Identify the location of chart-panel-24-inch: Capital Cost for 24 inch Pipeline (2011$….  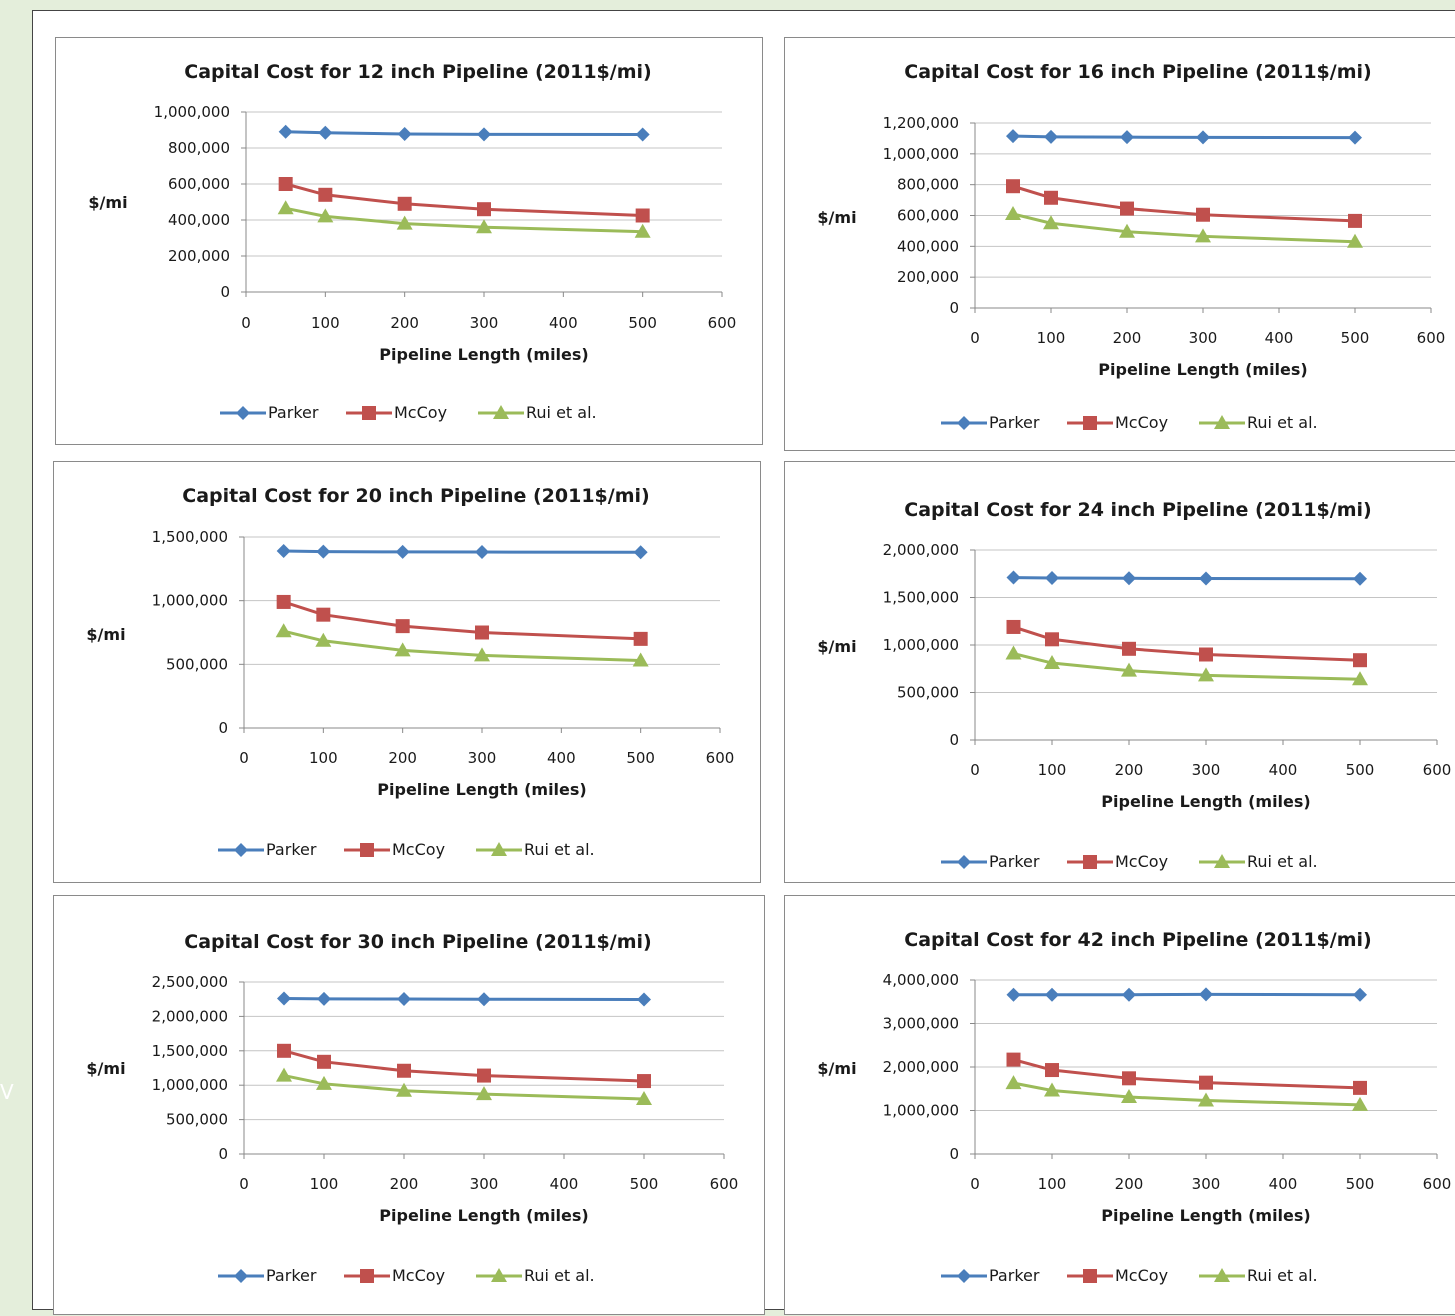
(1119, 672).